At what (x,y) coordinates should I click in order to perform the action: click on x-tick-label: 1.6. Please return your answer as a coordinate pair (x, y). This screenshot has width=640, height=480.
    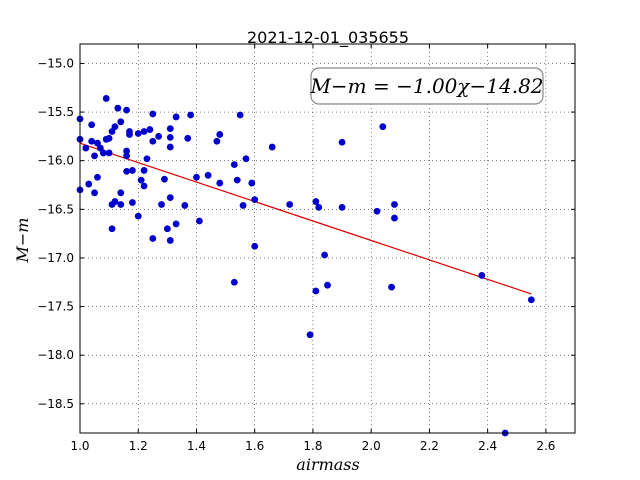
    Looking at the image, I should click on (254, 446).